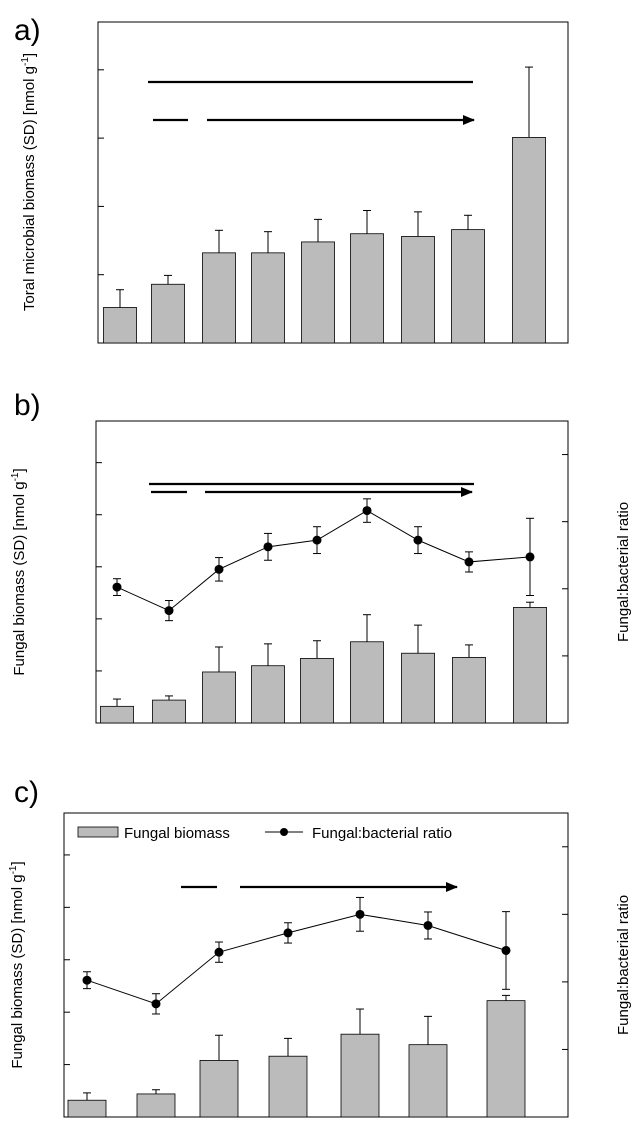  I want to click on legend-marker, so click(284, 832).